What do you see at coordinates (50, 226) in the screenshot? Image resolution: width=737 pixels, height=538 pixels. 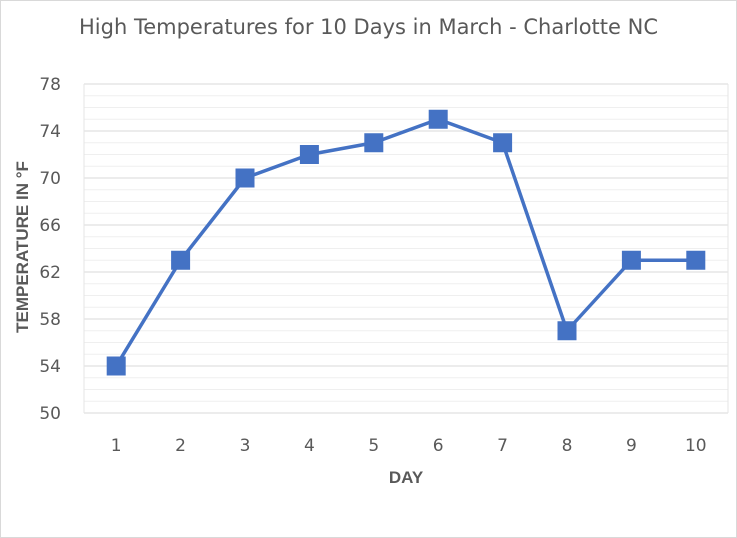 I see `y-tick-label: 66` at bounding box center [50, 226].